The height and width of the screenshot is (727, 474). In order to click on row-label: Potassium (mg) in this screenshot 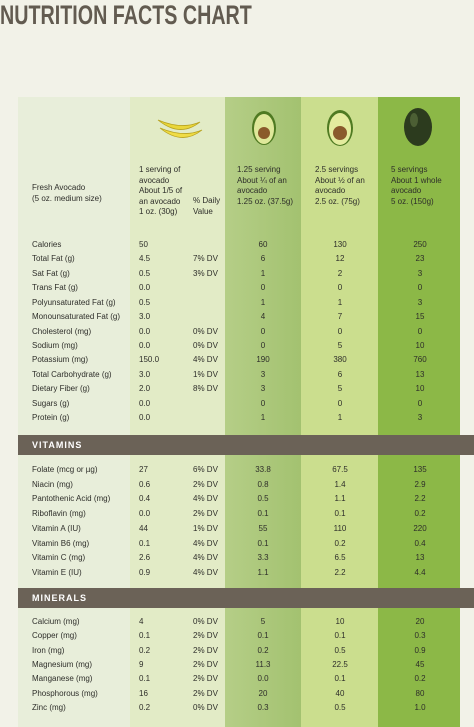, I will do `click(60, 360)`.